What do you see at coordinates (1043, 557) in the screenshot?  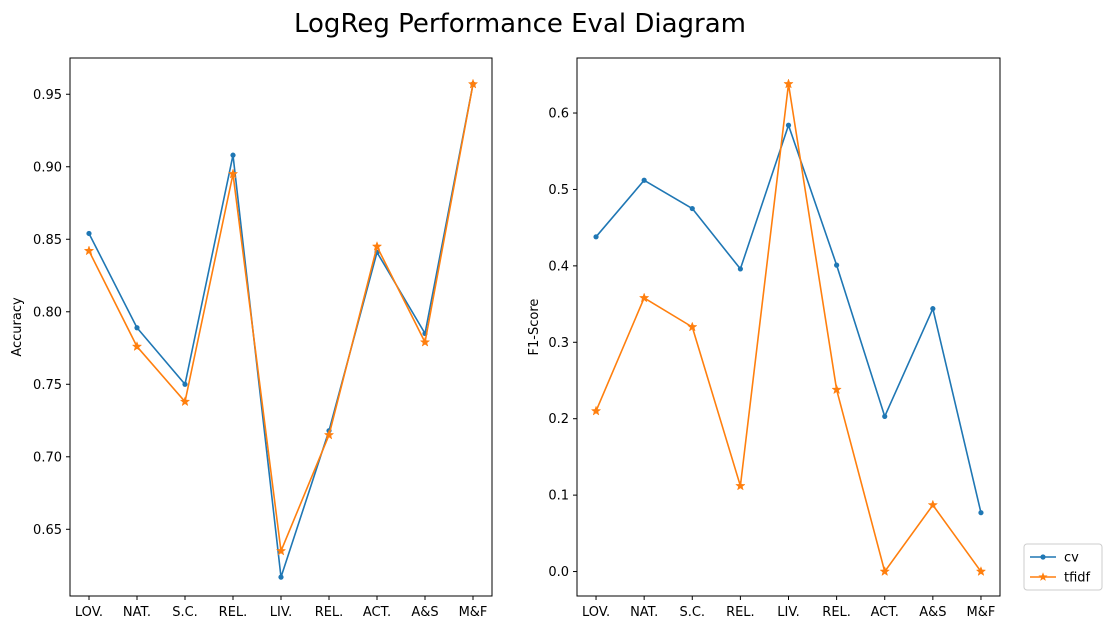 I see `legend-marker-cv` at bounding box center [1043, 557].